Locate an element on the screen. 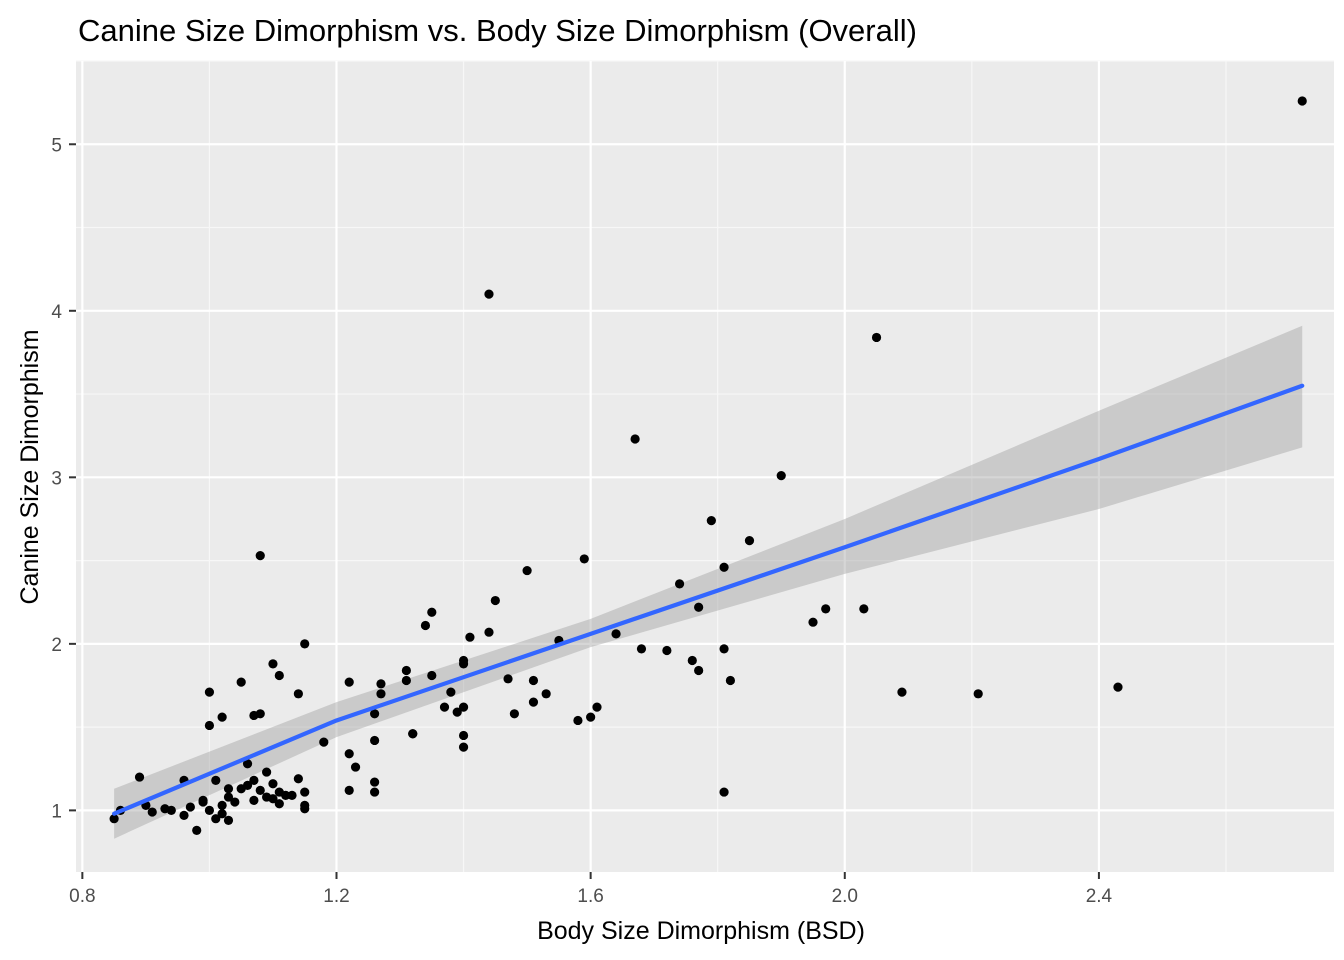 The width and height of the screenshot is (1344, 960). y-tick-label: 4 is located at coordinates (56, 312).